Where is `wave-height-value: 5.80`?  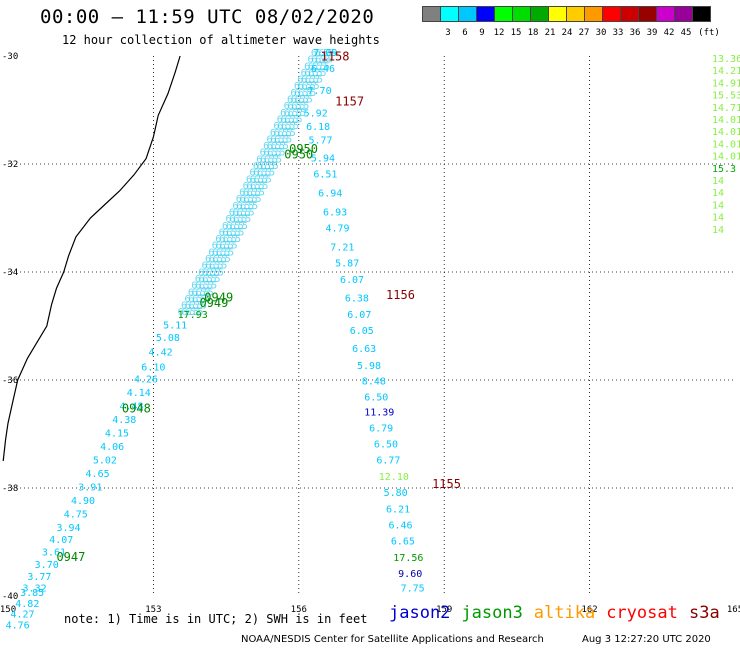 wave-height-value: 5.80 is located at coordinates (396, 493).